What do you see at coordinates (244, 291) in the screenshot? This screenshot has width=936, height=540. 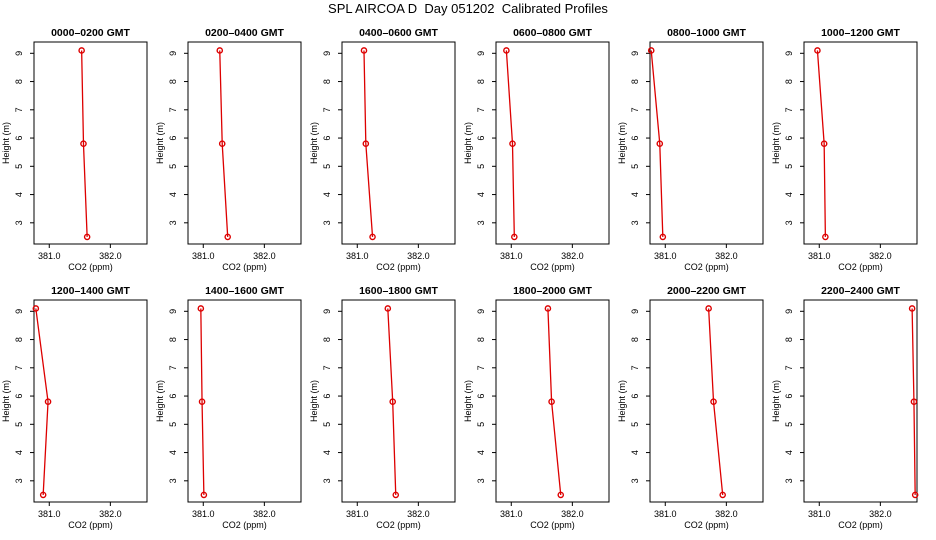 I see `panel-title: 1400–1600 GMT` at bounding box center [244, 291].